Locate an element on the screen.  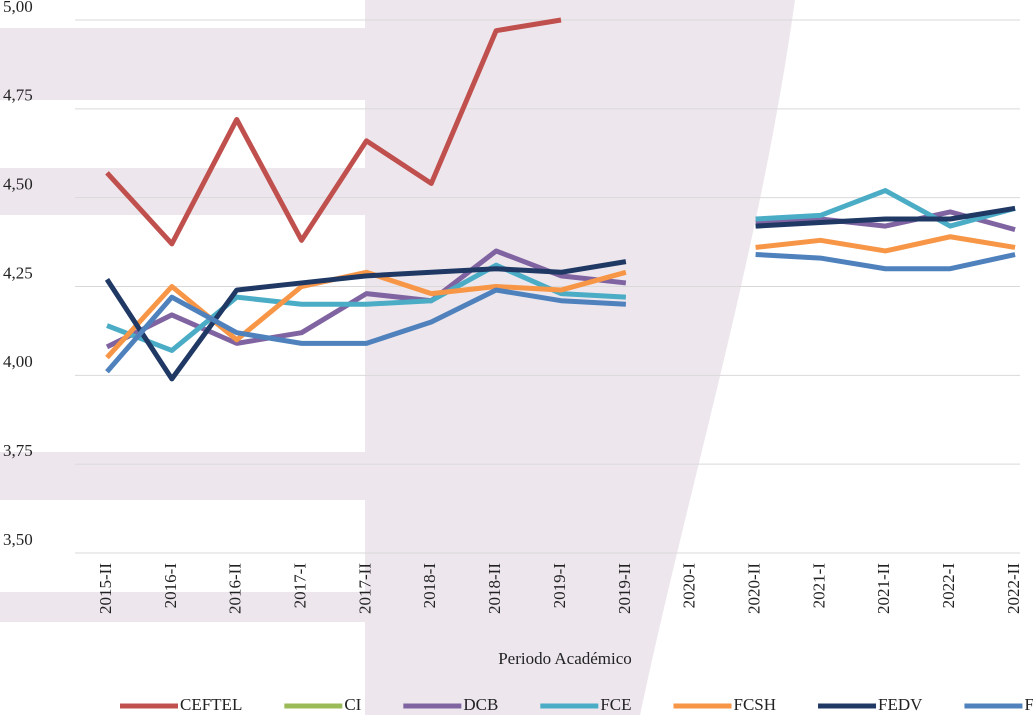
x-tick-label: 2017-II is located at coordinates (364, 588).